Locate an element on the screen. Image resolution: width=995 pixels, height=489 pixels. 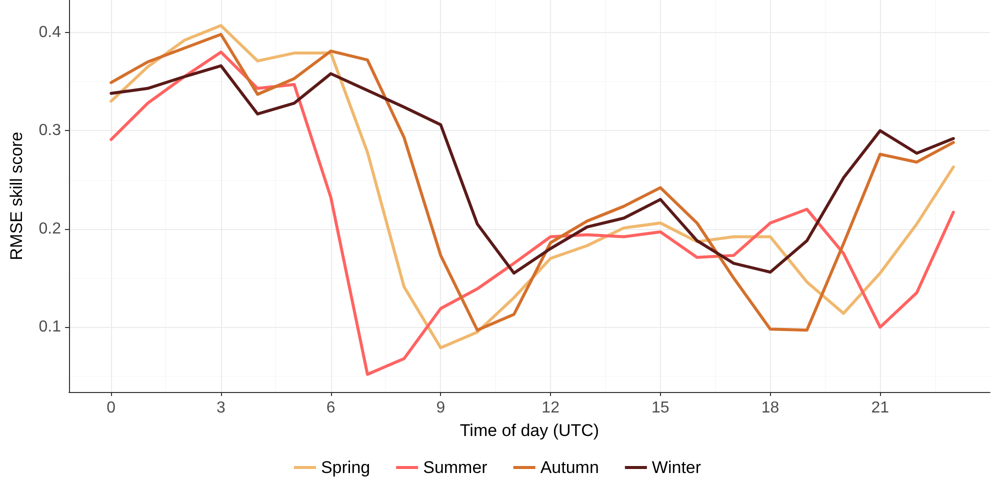
x-tick-label: 9 is located at coordinates (441, 408).